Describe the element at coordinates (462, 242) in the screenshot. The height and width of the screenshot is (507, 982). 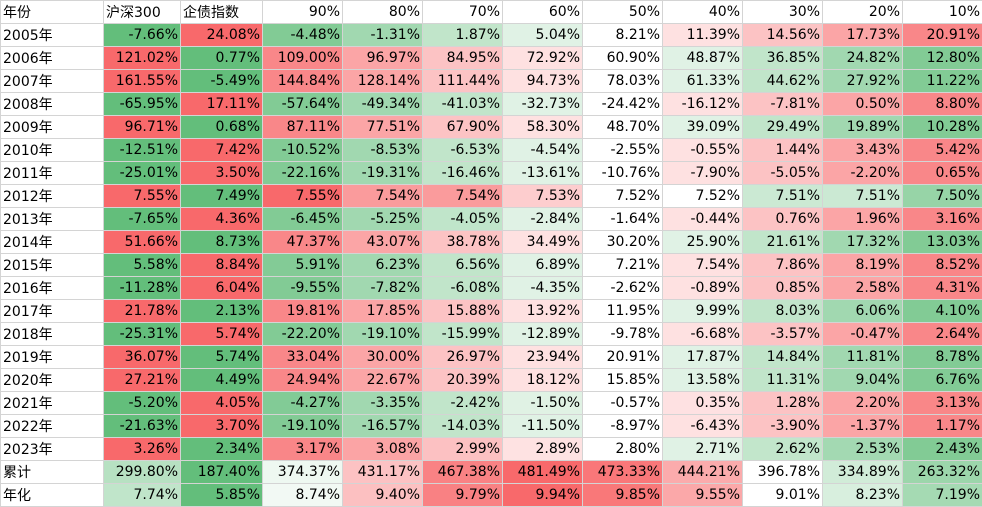
I see `value-cell: 38.78%` at that location.